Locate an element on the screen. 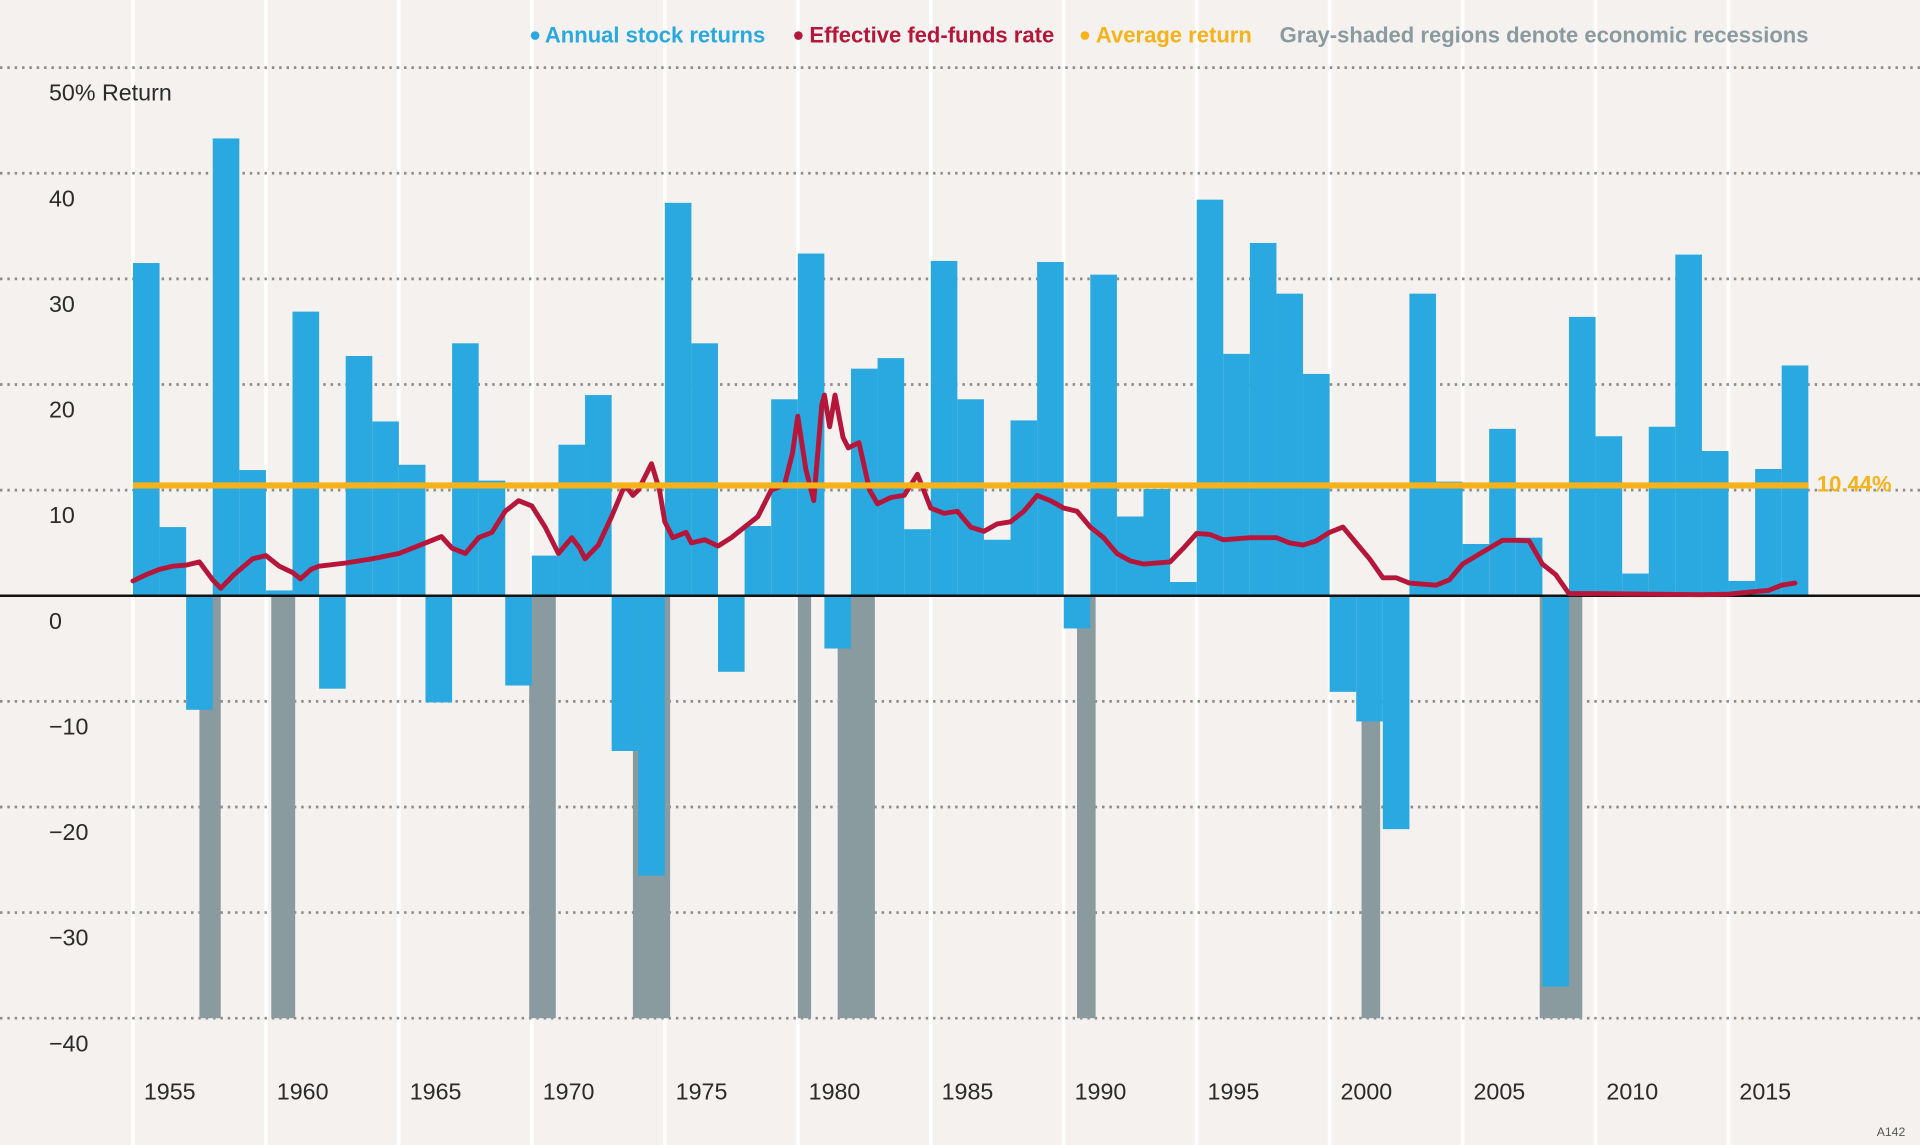 The image size is (1920, 1145). x-tick-label: 1995 is located at coordinates (1234, 1092).